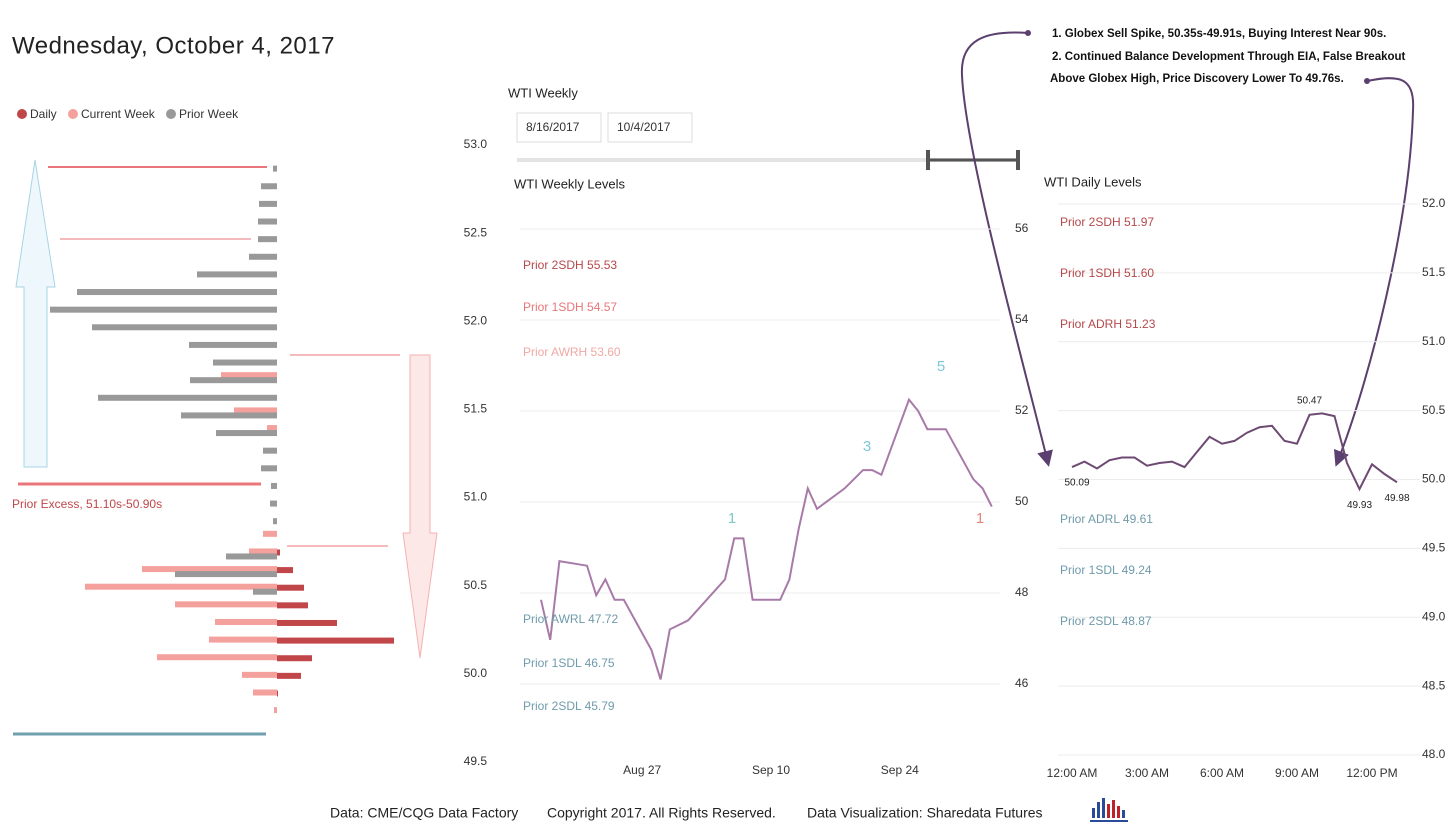 The image size is (1454, 833). What do you see at coordinates (1396, 498) in the screenshot?
I see `value-label: 49.98` at bounding box center [1396, 498].